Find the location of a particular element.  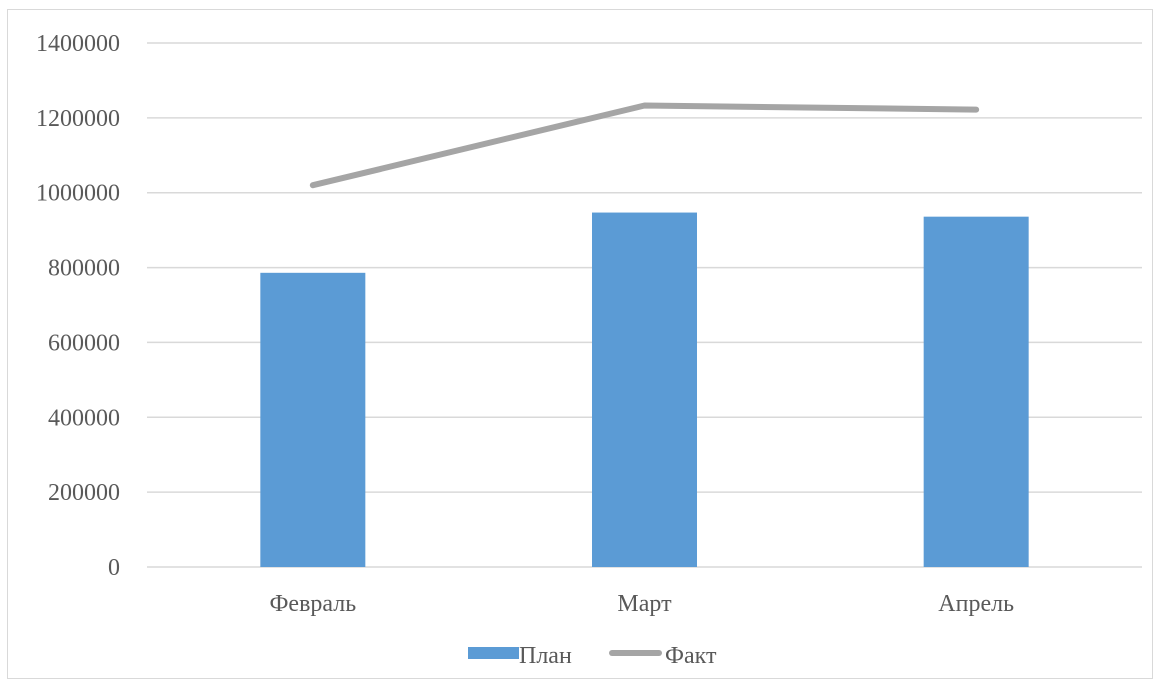

x-tick-label: Март is located at coordinates (644, 604).